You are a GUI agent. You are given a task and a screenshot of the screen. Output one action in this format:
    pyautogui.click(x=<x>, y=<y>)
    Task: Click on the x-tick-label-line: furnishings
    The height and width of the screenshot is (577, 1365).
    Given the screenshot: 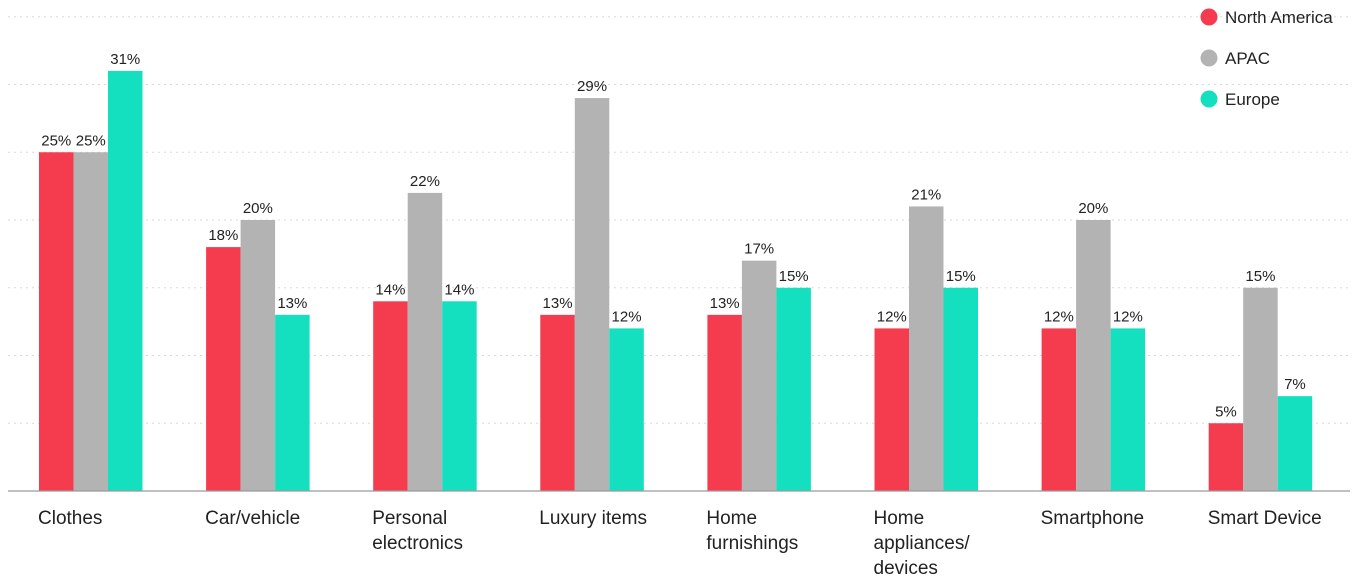 What is the action you would take?
    pyautogui.click(x=752, y=543)
    